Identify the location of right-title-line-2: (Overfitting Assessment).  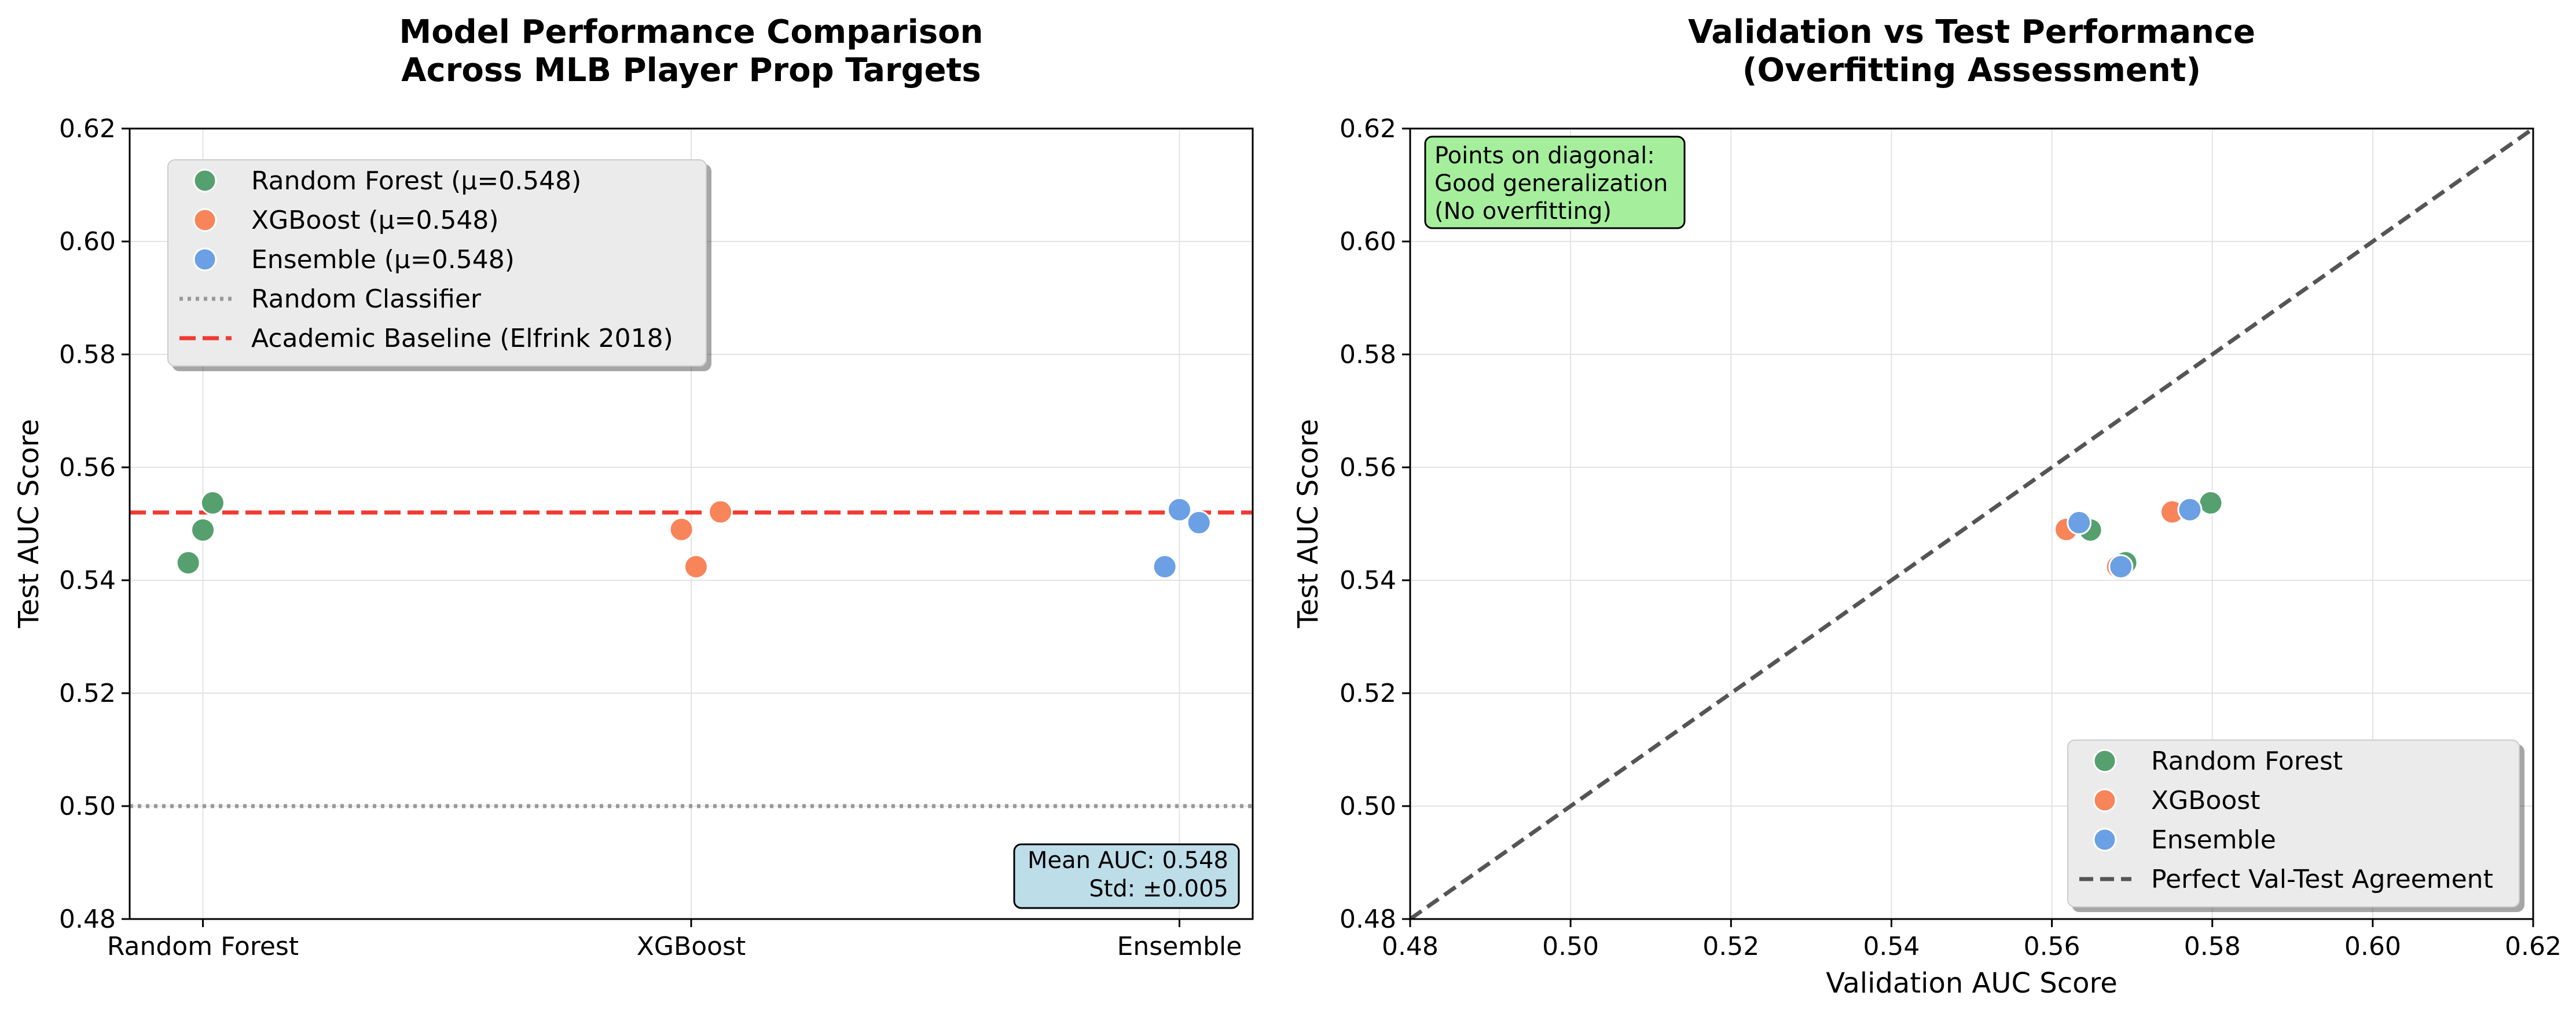
(1971, 70).